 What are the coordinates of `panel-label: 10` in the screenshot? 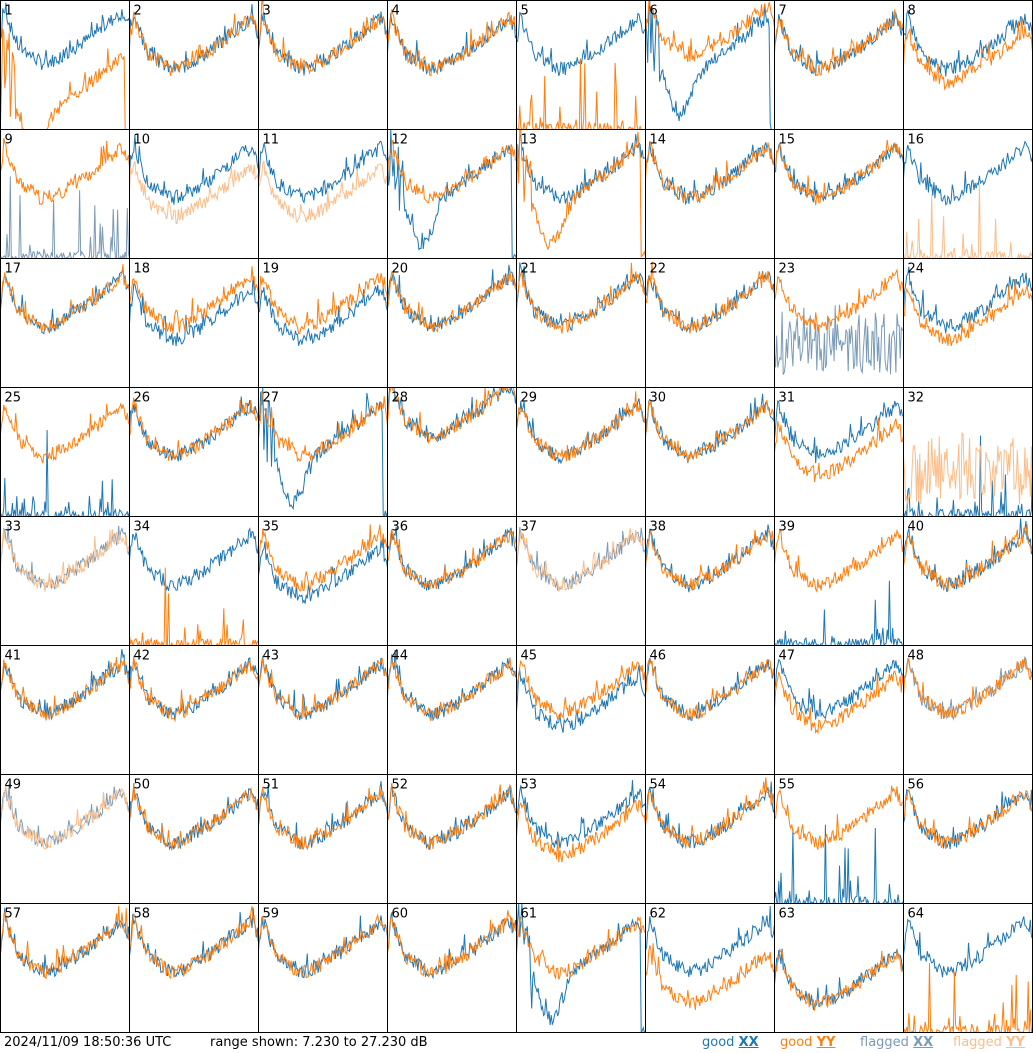 It's located at (142, 140).